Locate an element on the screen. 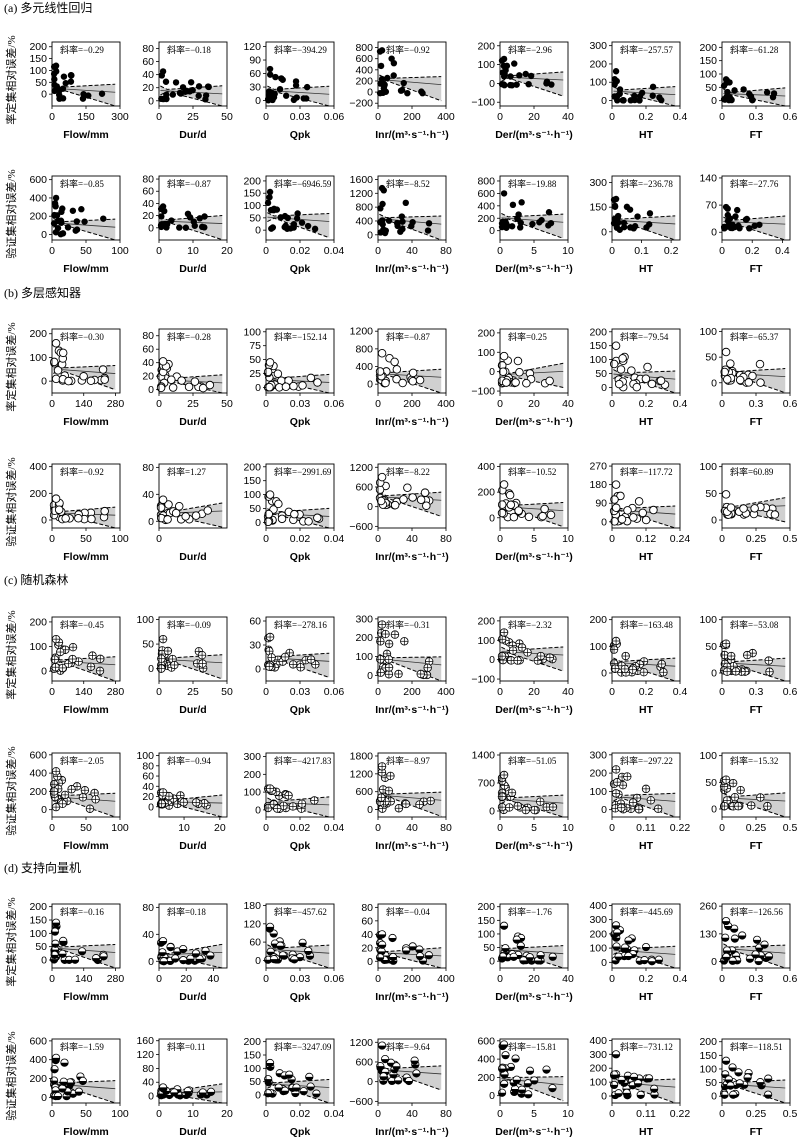 Image resolution: width=800 pixels, height=1137 pixels. y-tick-label: 800 is located at coordinates (486, 181).